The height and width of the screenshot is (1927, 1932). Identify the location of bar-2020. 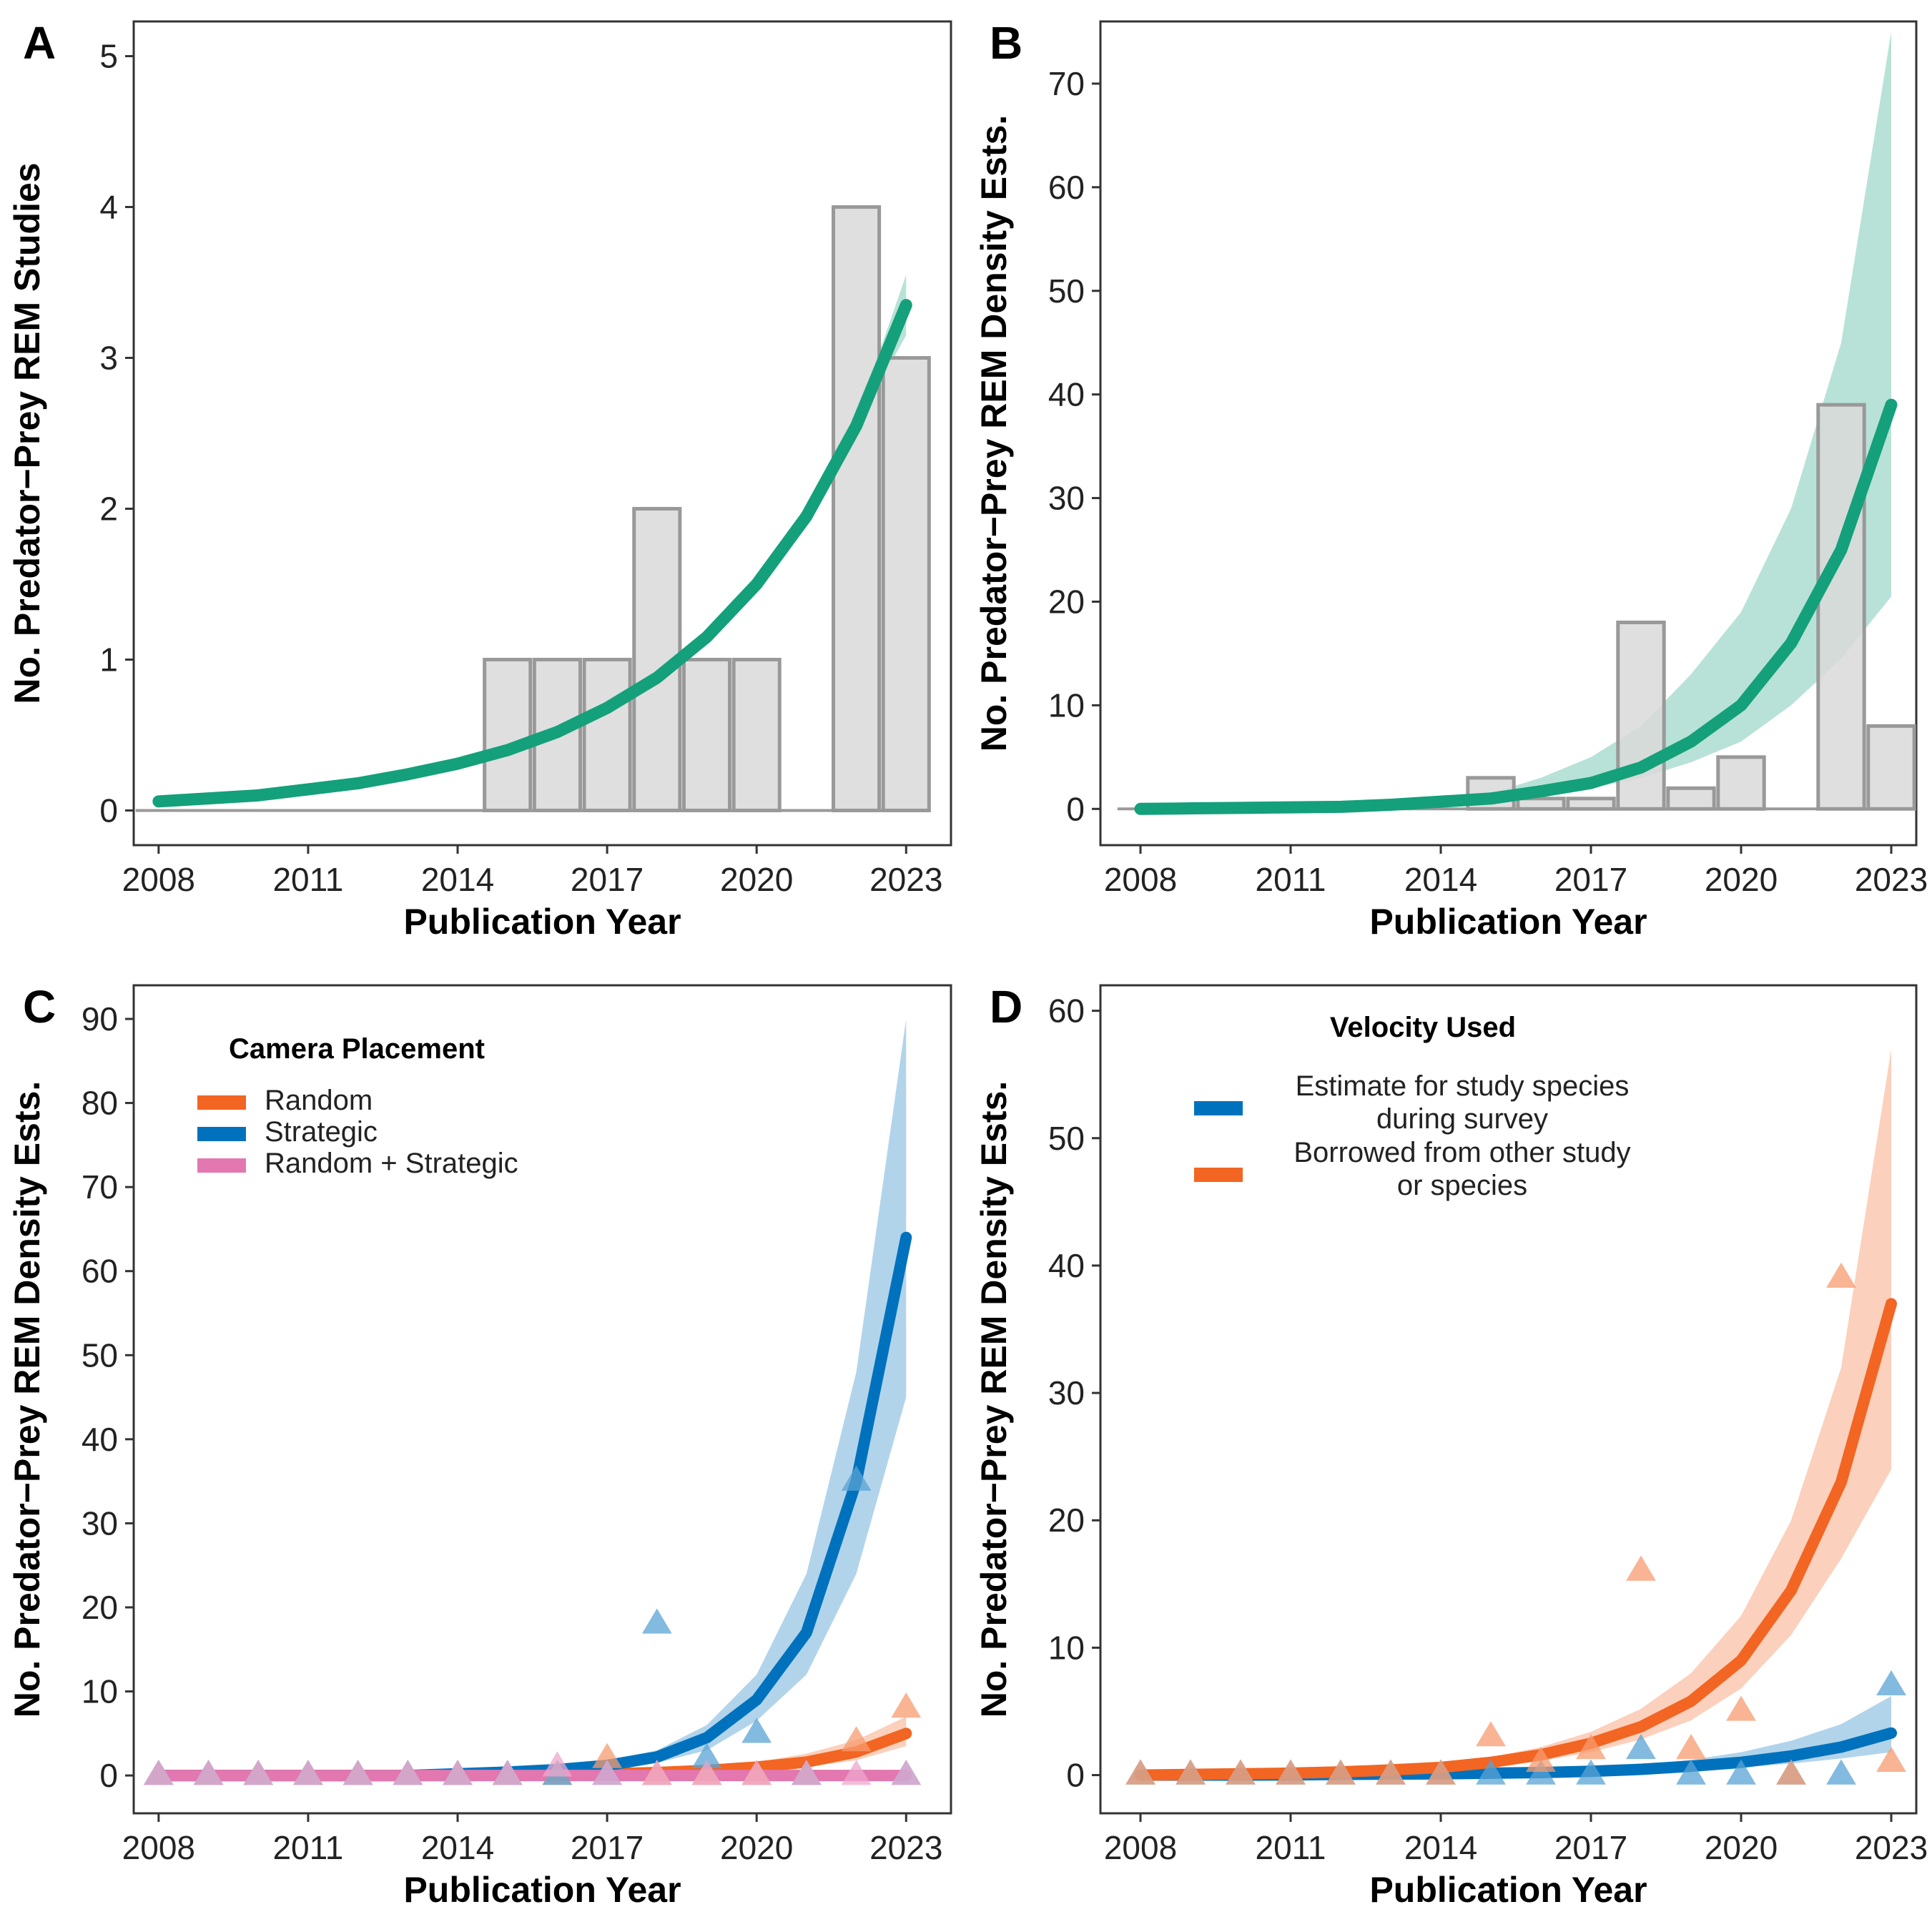
(1741, 783).